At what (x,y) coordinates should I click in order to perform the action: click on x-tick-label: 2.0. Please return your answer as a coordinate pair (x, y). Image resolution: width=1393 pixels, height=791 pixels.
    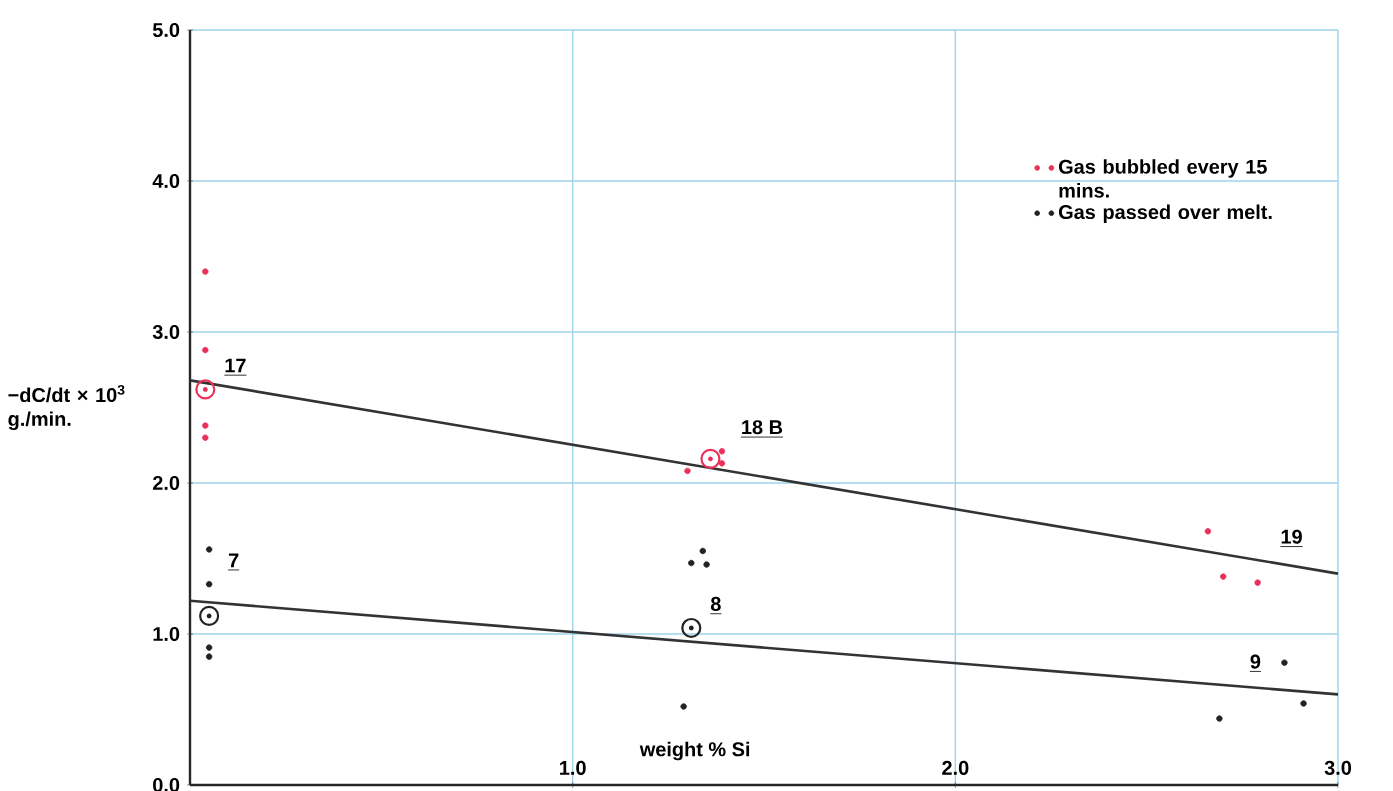
    Looking at the image, I should click on (955, 767).